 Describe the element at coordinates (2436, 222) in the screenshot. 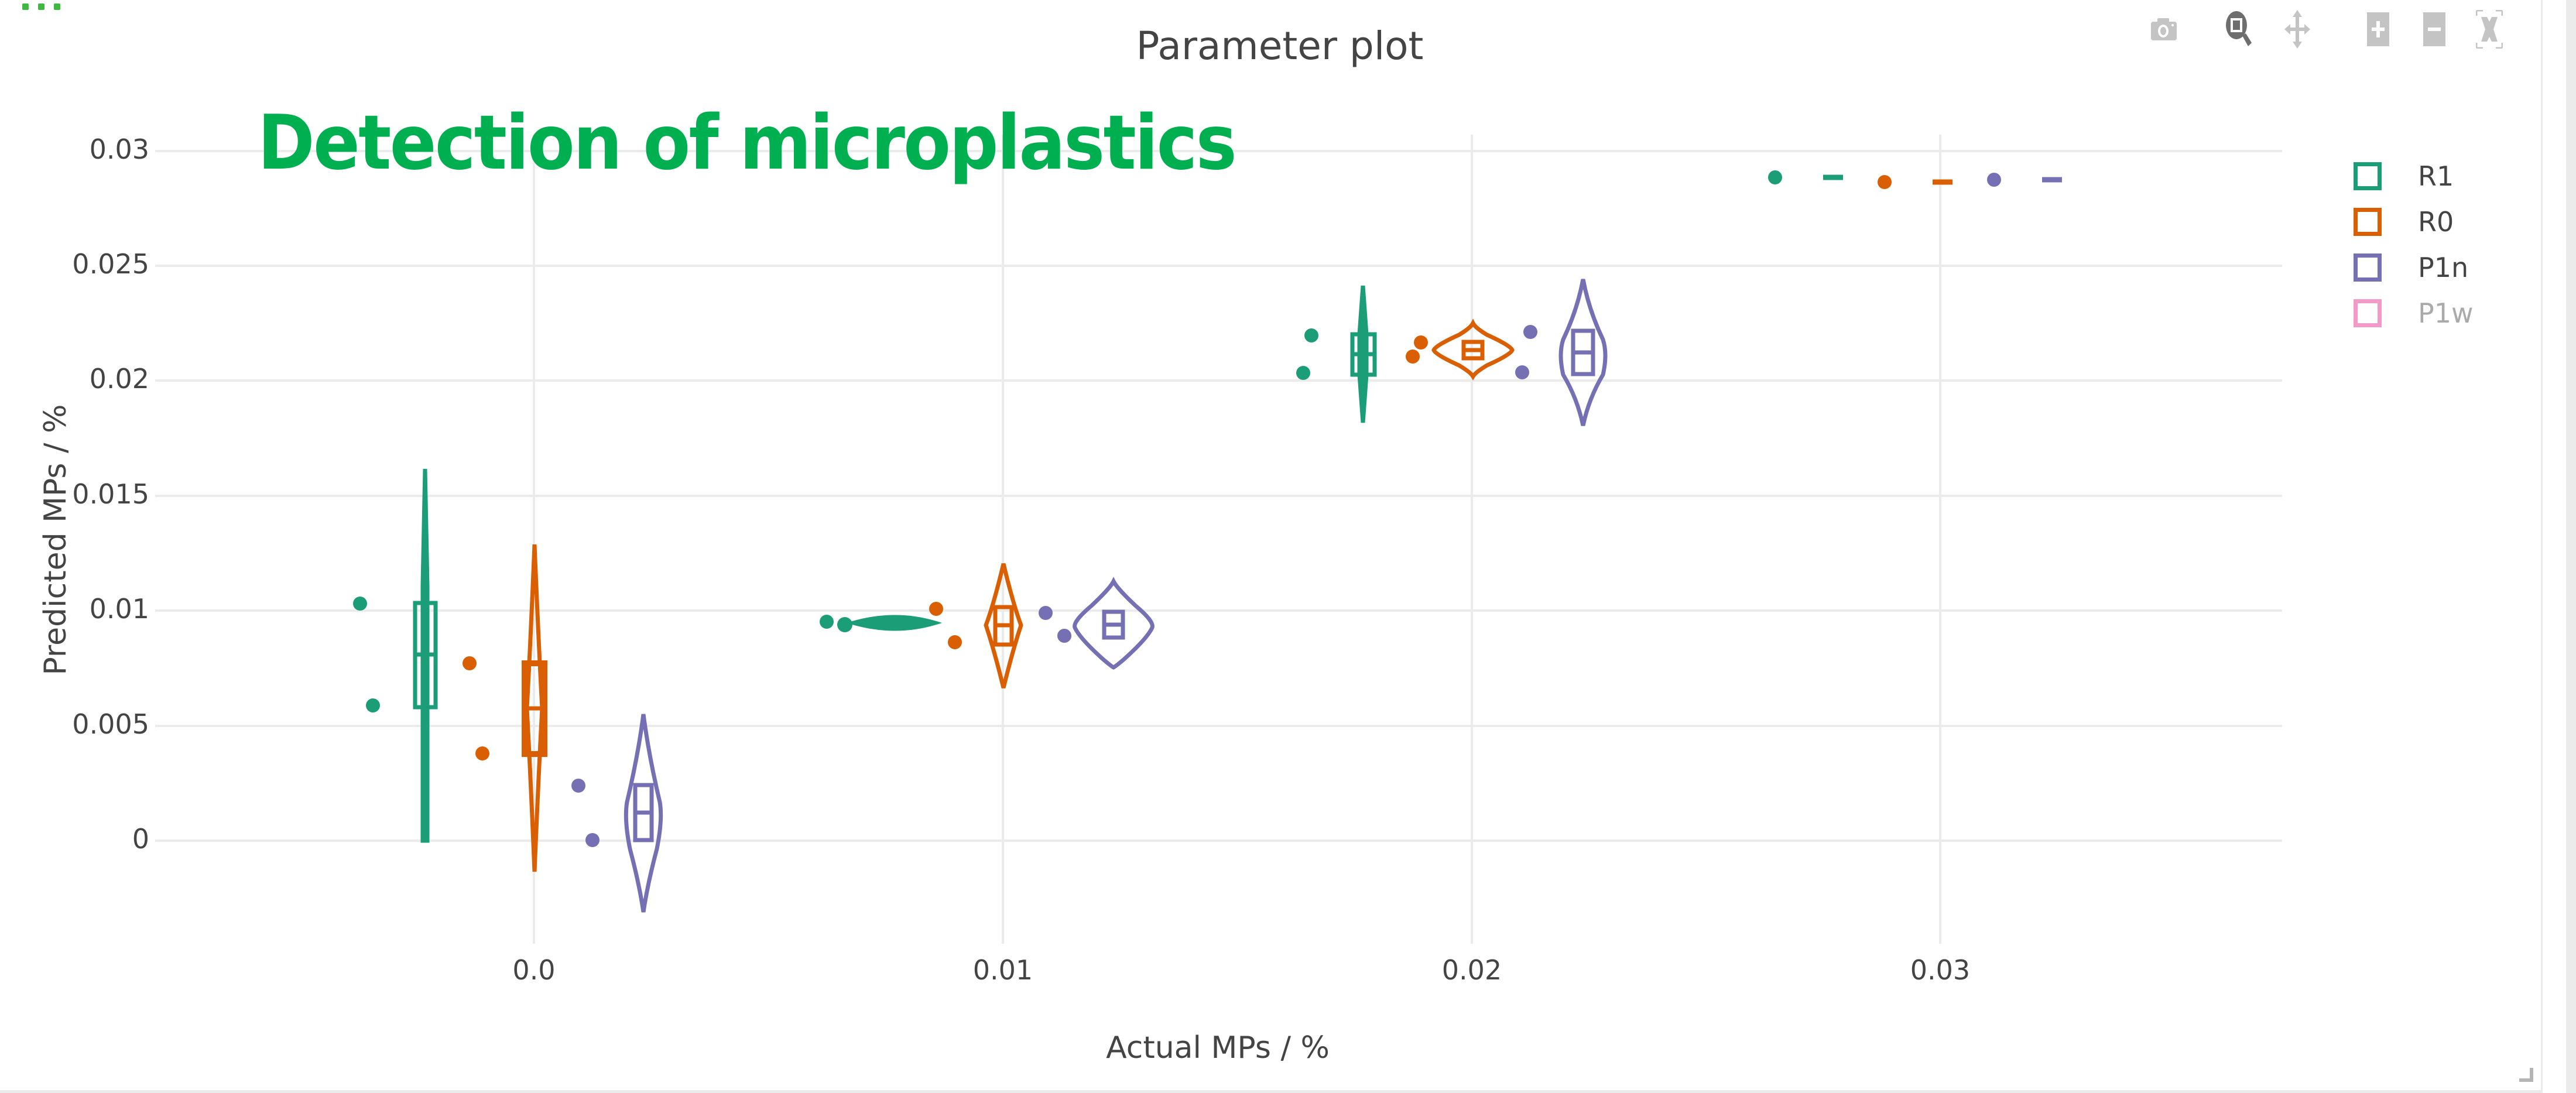

I see `legend-label: R0` at that location.